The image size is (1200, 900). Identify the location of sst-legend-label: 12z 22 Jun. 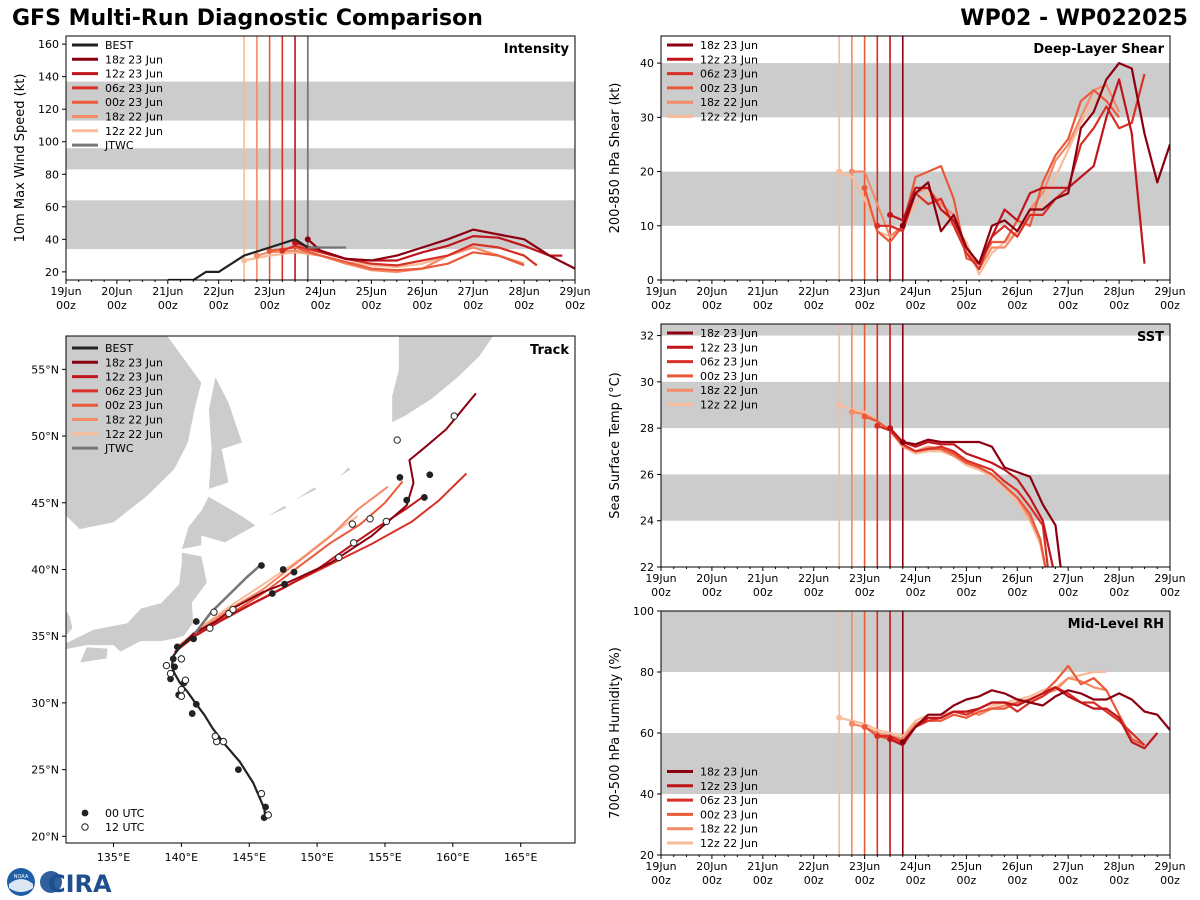
(729, 405).